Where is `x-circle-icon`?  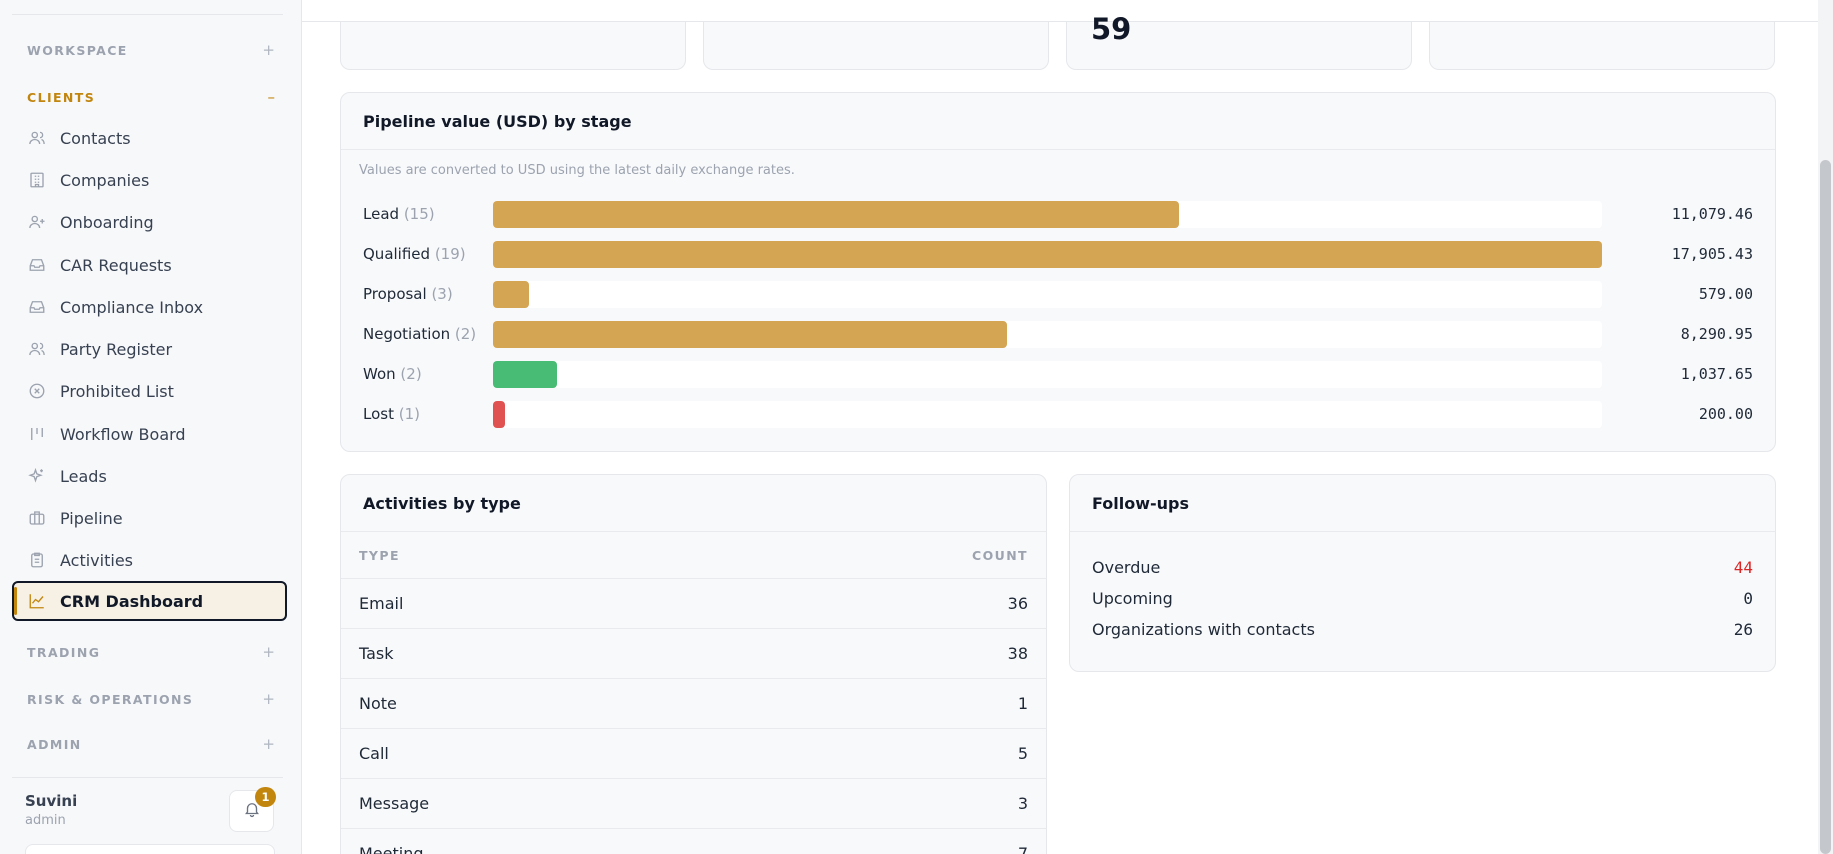
x-circle-icon is located at coordinates (37, 391).